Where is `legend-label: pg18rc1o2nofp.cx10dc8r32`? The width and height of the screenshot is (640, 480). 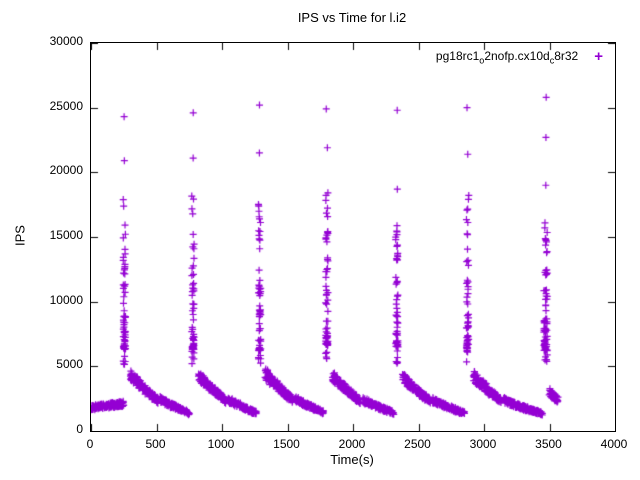
legend-label: pg18rc1o2nofp.cx10dc8r32 is located at coordinates (507, 57).